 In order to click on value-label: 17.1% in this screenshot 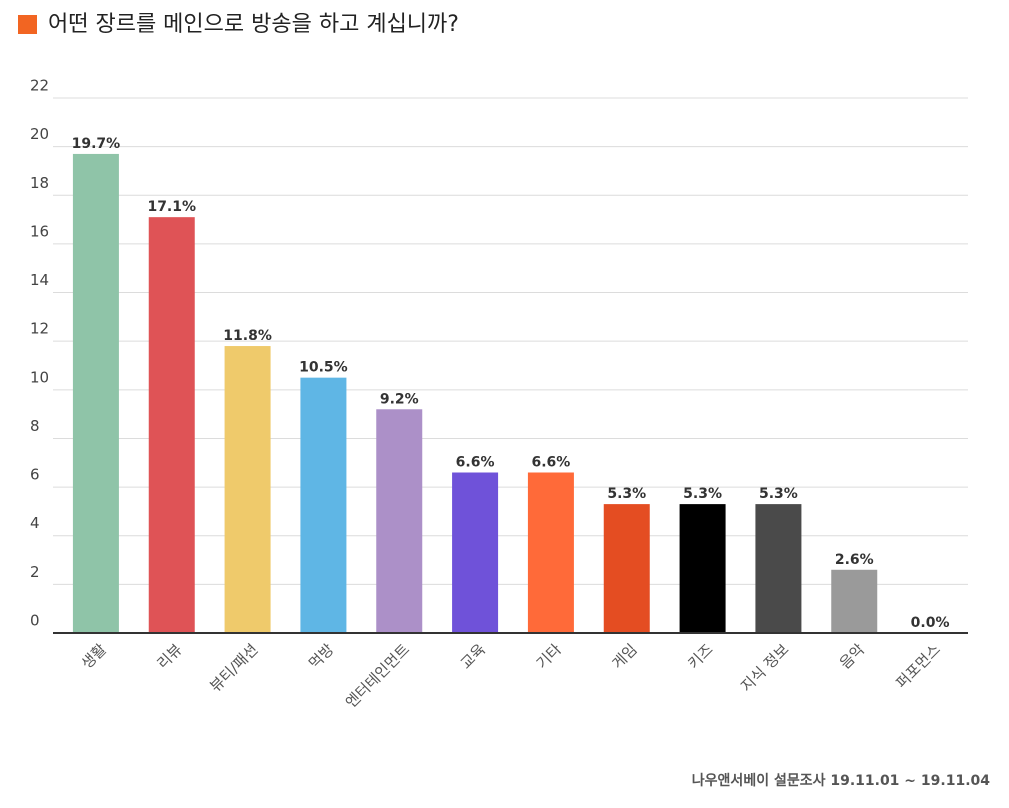, I will do `click(171, 207)`.